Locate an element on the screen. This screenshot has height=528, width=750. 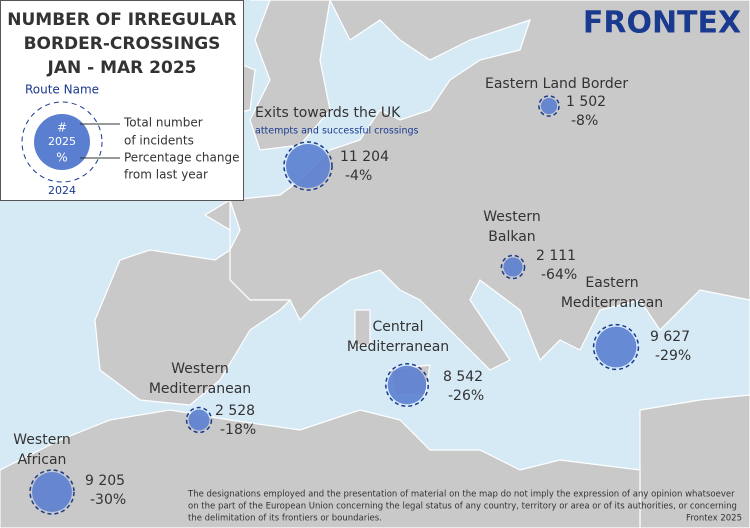
legend-count-label: of incidents is located at coordinates (159, 141).